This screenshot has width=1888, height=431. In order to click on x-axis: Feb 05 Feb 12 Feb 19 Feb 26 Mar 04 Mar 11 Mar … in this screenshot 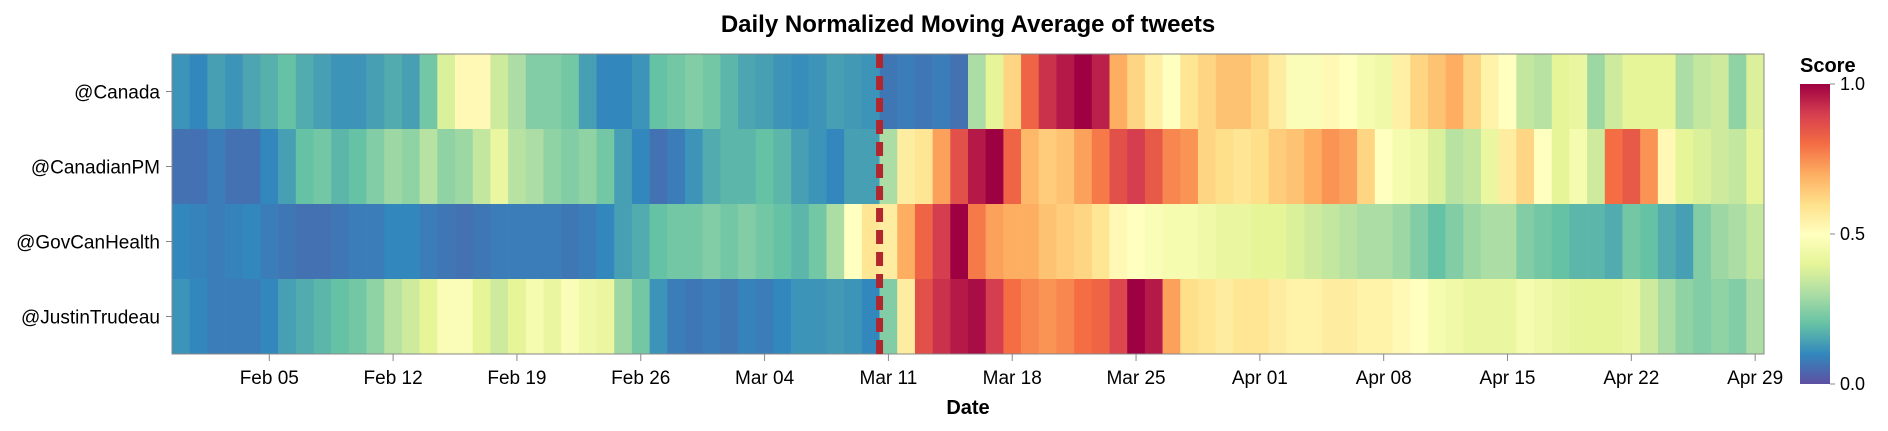, I will do `click(1011, 371)`.